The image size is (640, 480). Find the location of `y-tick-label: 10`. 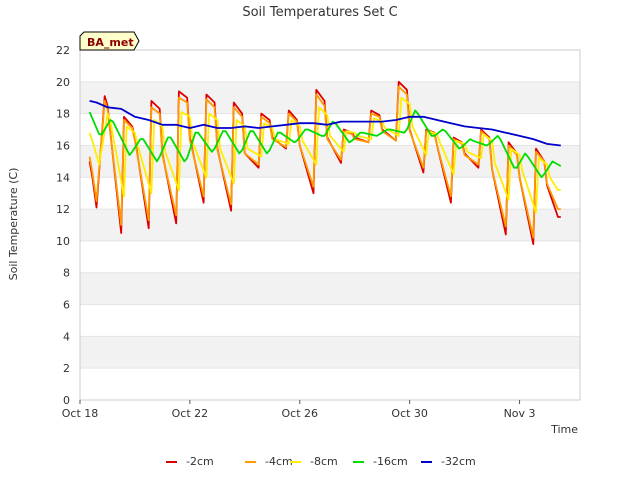

y-tick-label: 10 is located at coordinates (63, 241).